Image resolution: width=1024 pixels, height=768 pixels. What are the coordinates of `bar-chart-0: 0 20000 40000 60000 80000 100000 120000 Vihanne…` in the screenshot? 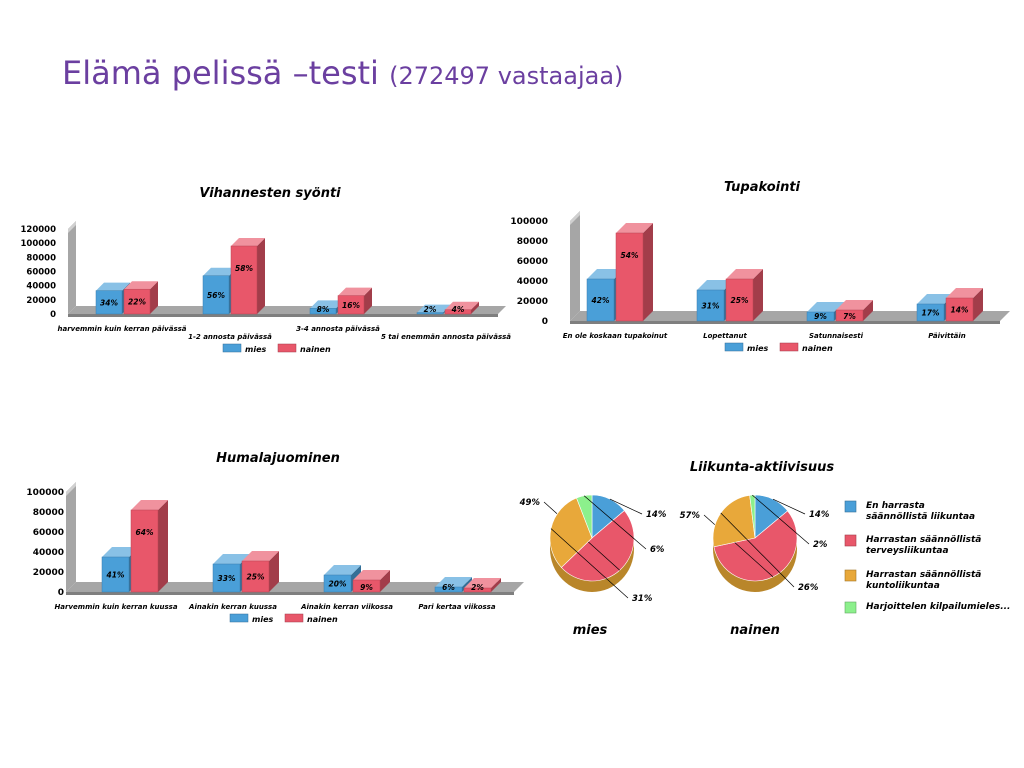 It's located at (266, 270).